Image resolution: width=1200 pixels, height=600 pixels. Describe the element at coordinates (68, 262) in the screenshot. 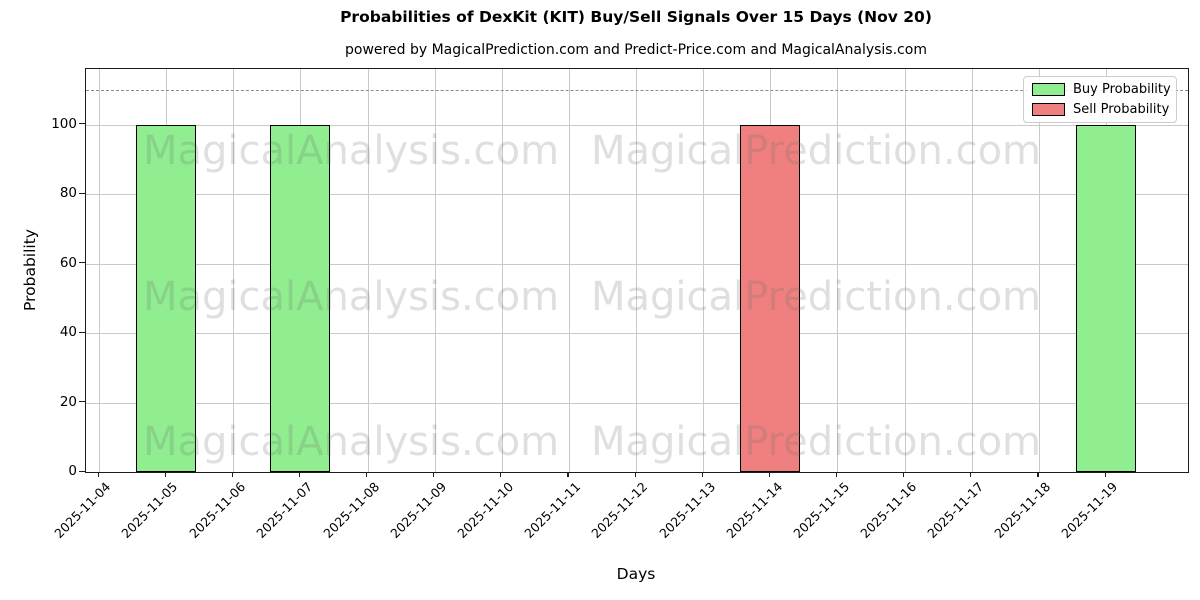

I see `y-tick-label: 60` at that location.